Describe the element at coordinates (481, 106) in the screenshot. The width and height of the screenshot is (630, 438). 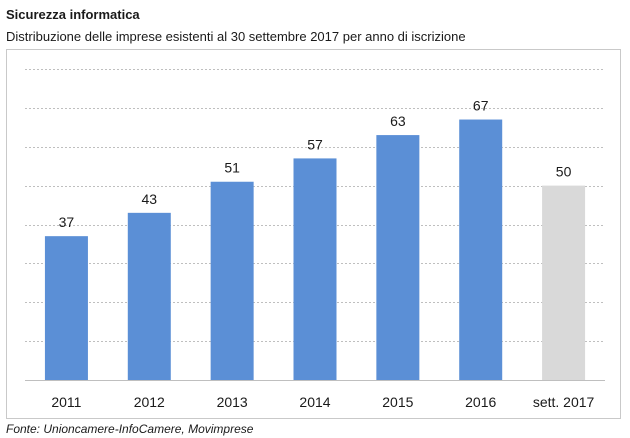
I see `data-label: 67` at that location.